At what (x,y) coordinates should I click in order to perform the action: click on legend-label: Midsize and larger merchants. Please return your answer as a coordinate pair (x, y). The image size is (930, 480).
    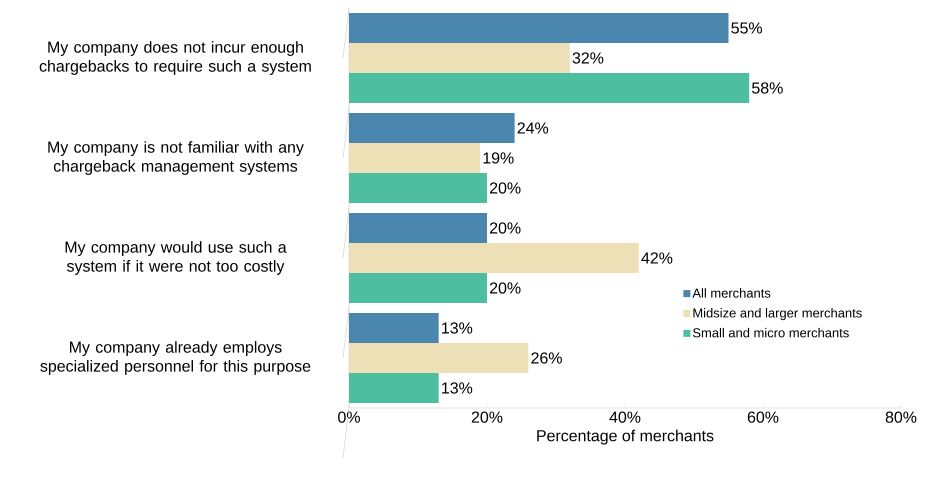
    Looking at the image, I should click on (777, 314).